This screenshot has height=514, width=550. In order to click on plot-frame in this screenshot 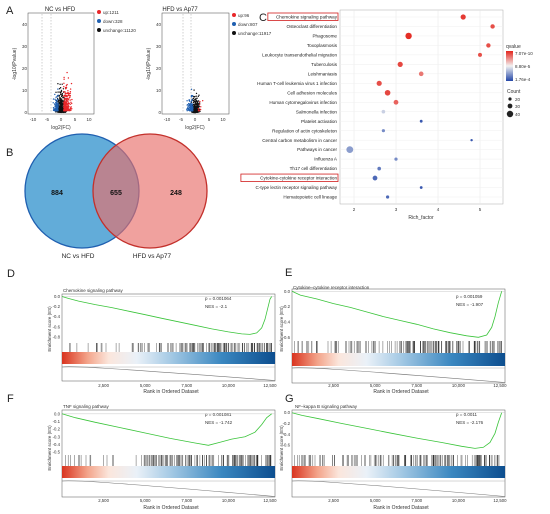, I will do `click(168, 337)`.